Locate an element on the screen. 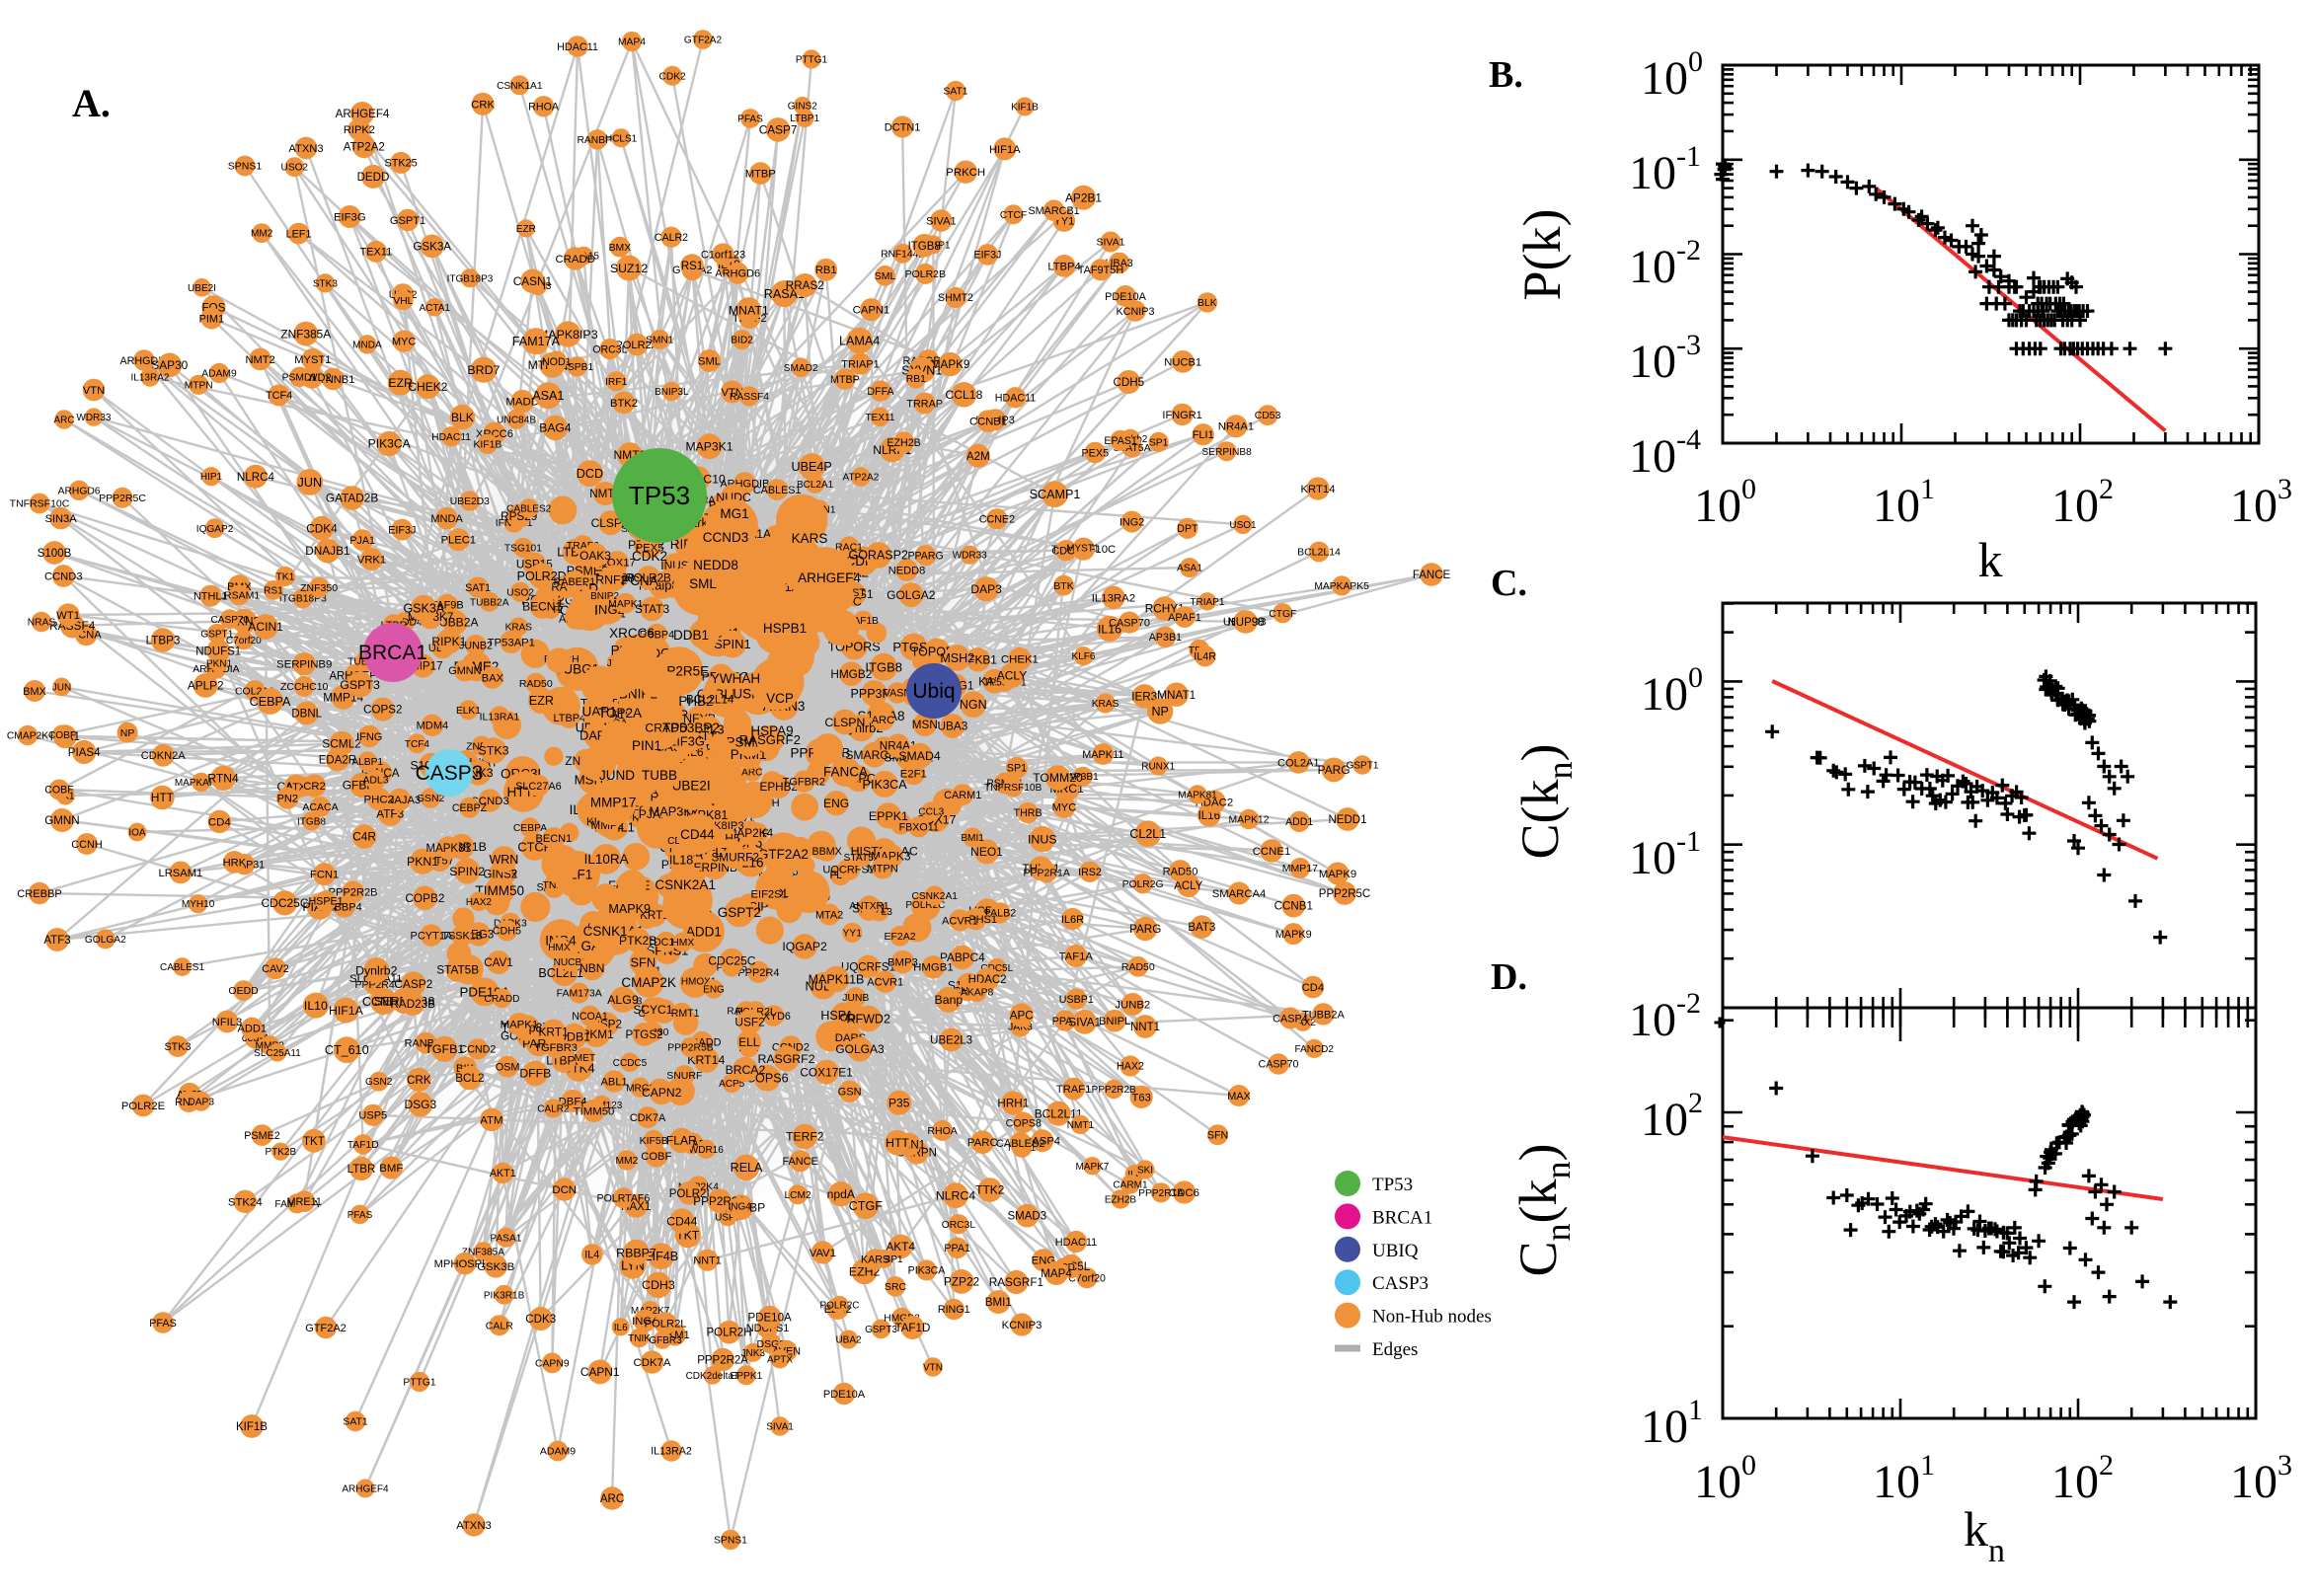 This screenshot has height=1596, width=2316. svg-text: PPP2R2B is located at coordinates (353, 893).